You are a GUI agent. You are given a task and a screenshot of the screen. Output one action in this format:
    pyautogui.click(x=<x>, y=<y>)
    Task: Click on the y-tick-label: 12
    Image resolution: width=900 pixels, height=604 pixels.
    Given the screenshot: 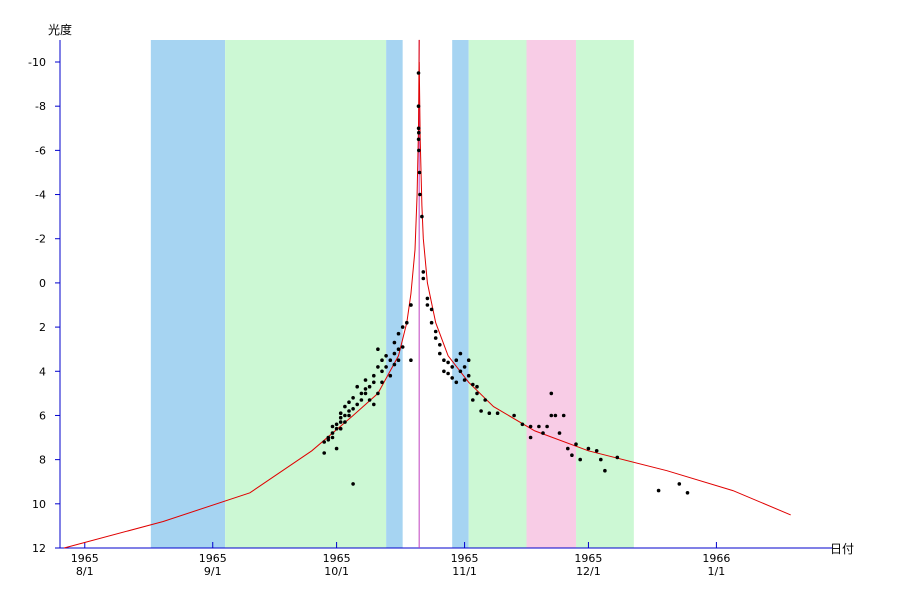 What is the action you would take?
    pyautogui.click(x=39, y=548)
    